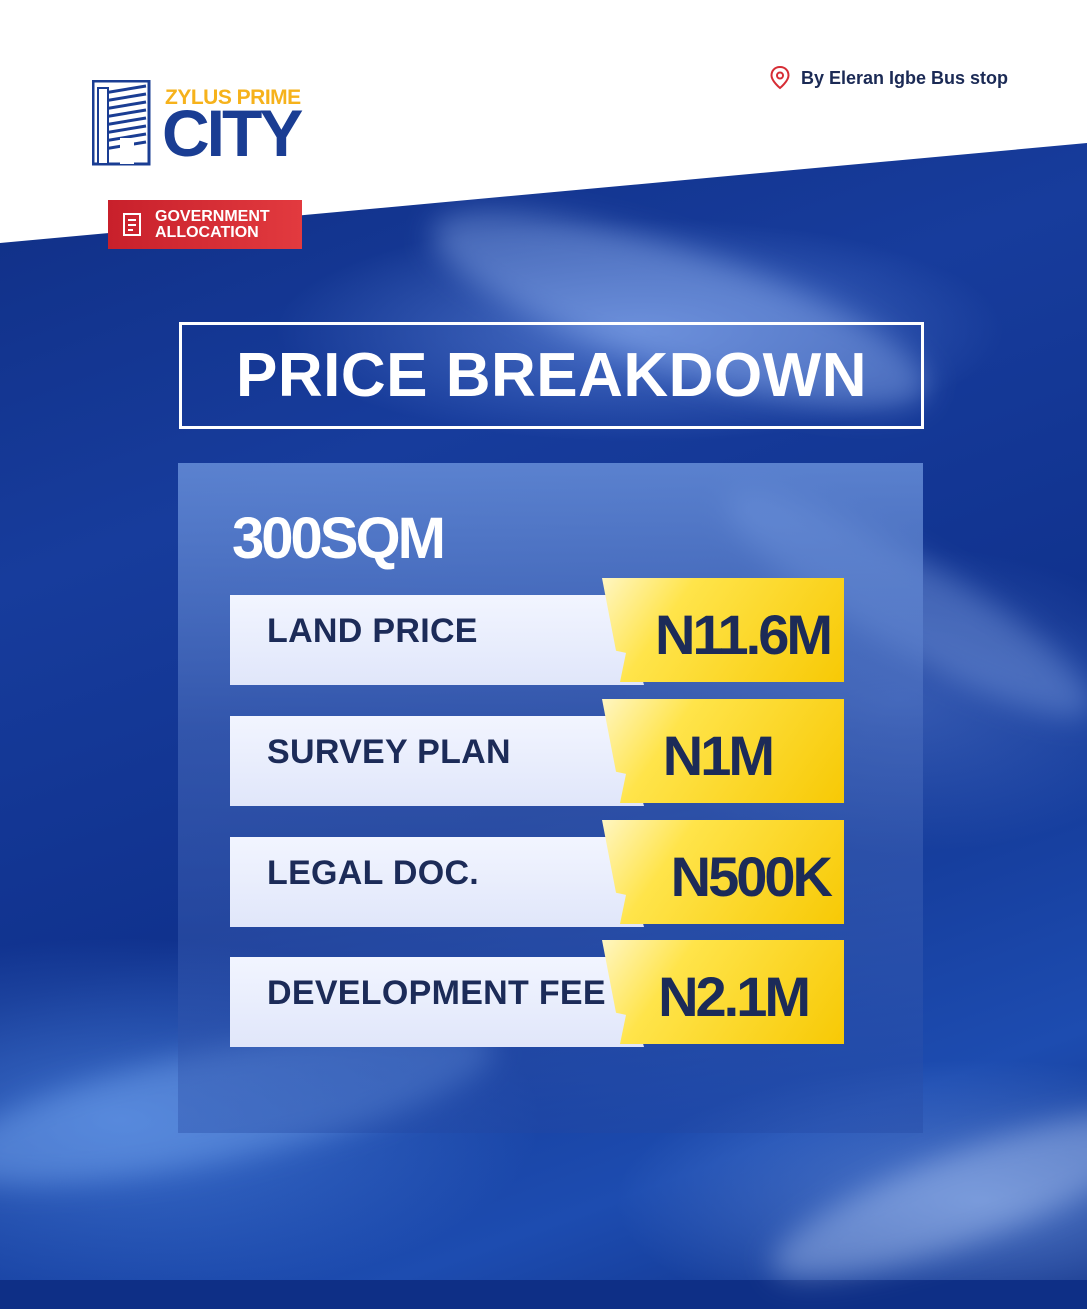 This screenshot has height=1309, width=1087. I want to click on building-stripes-icon, so click(121, 123).